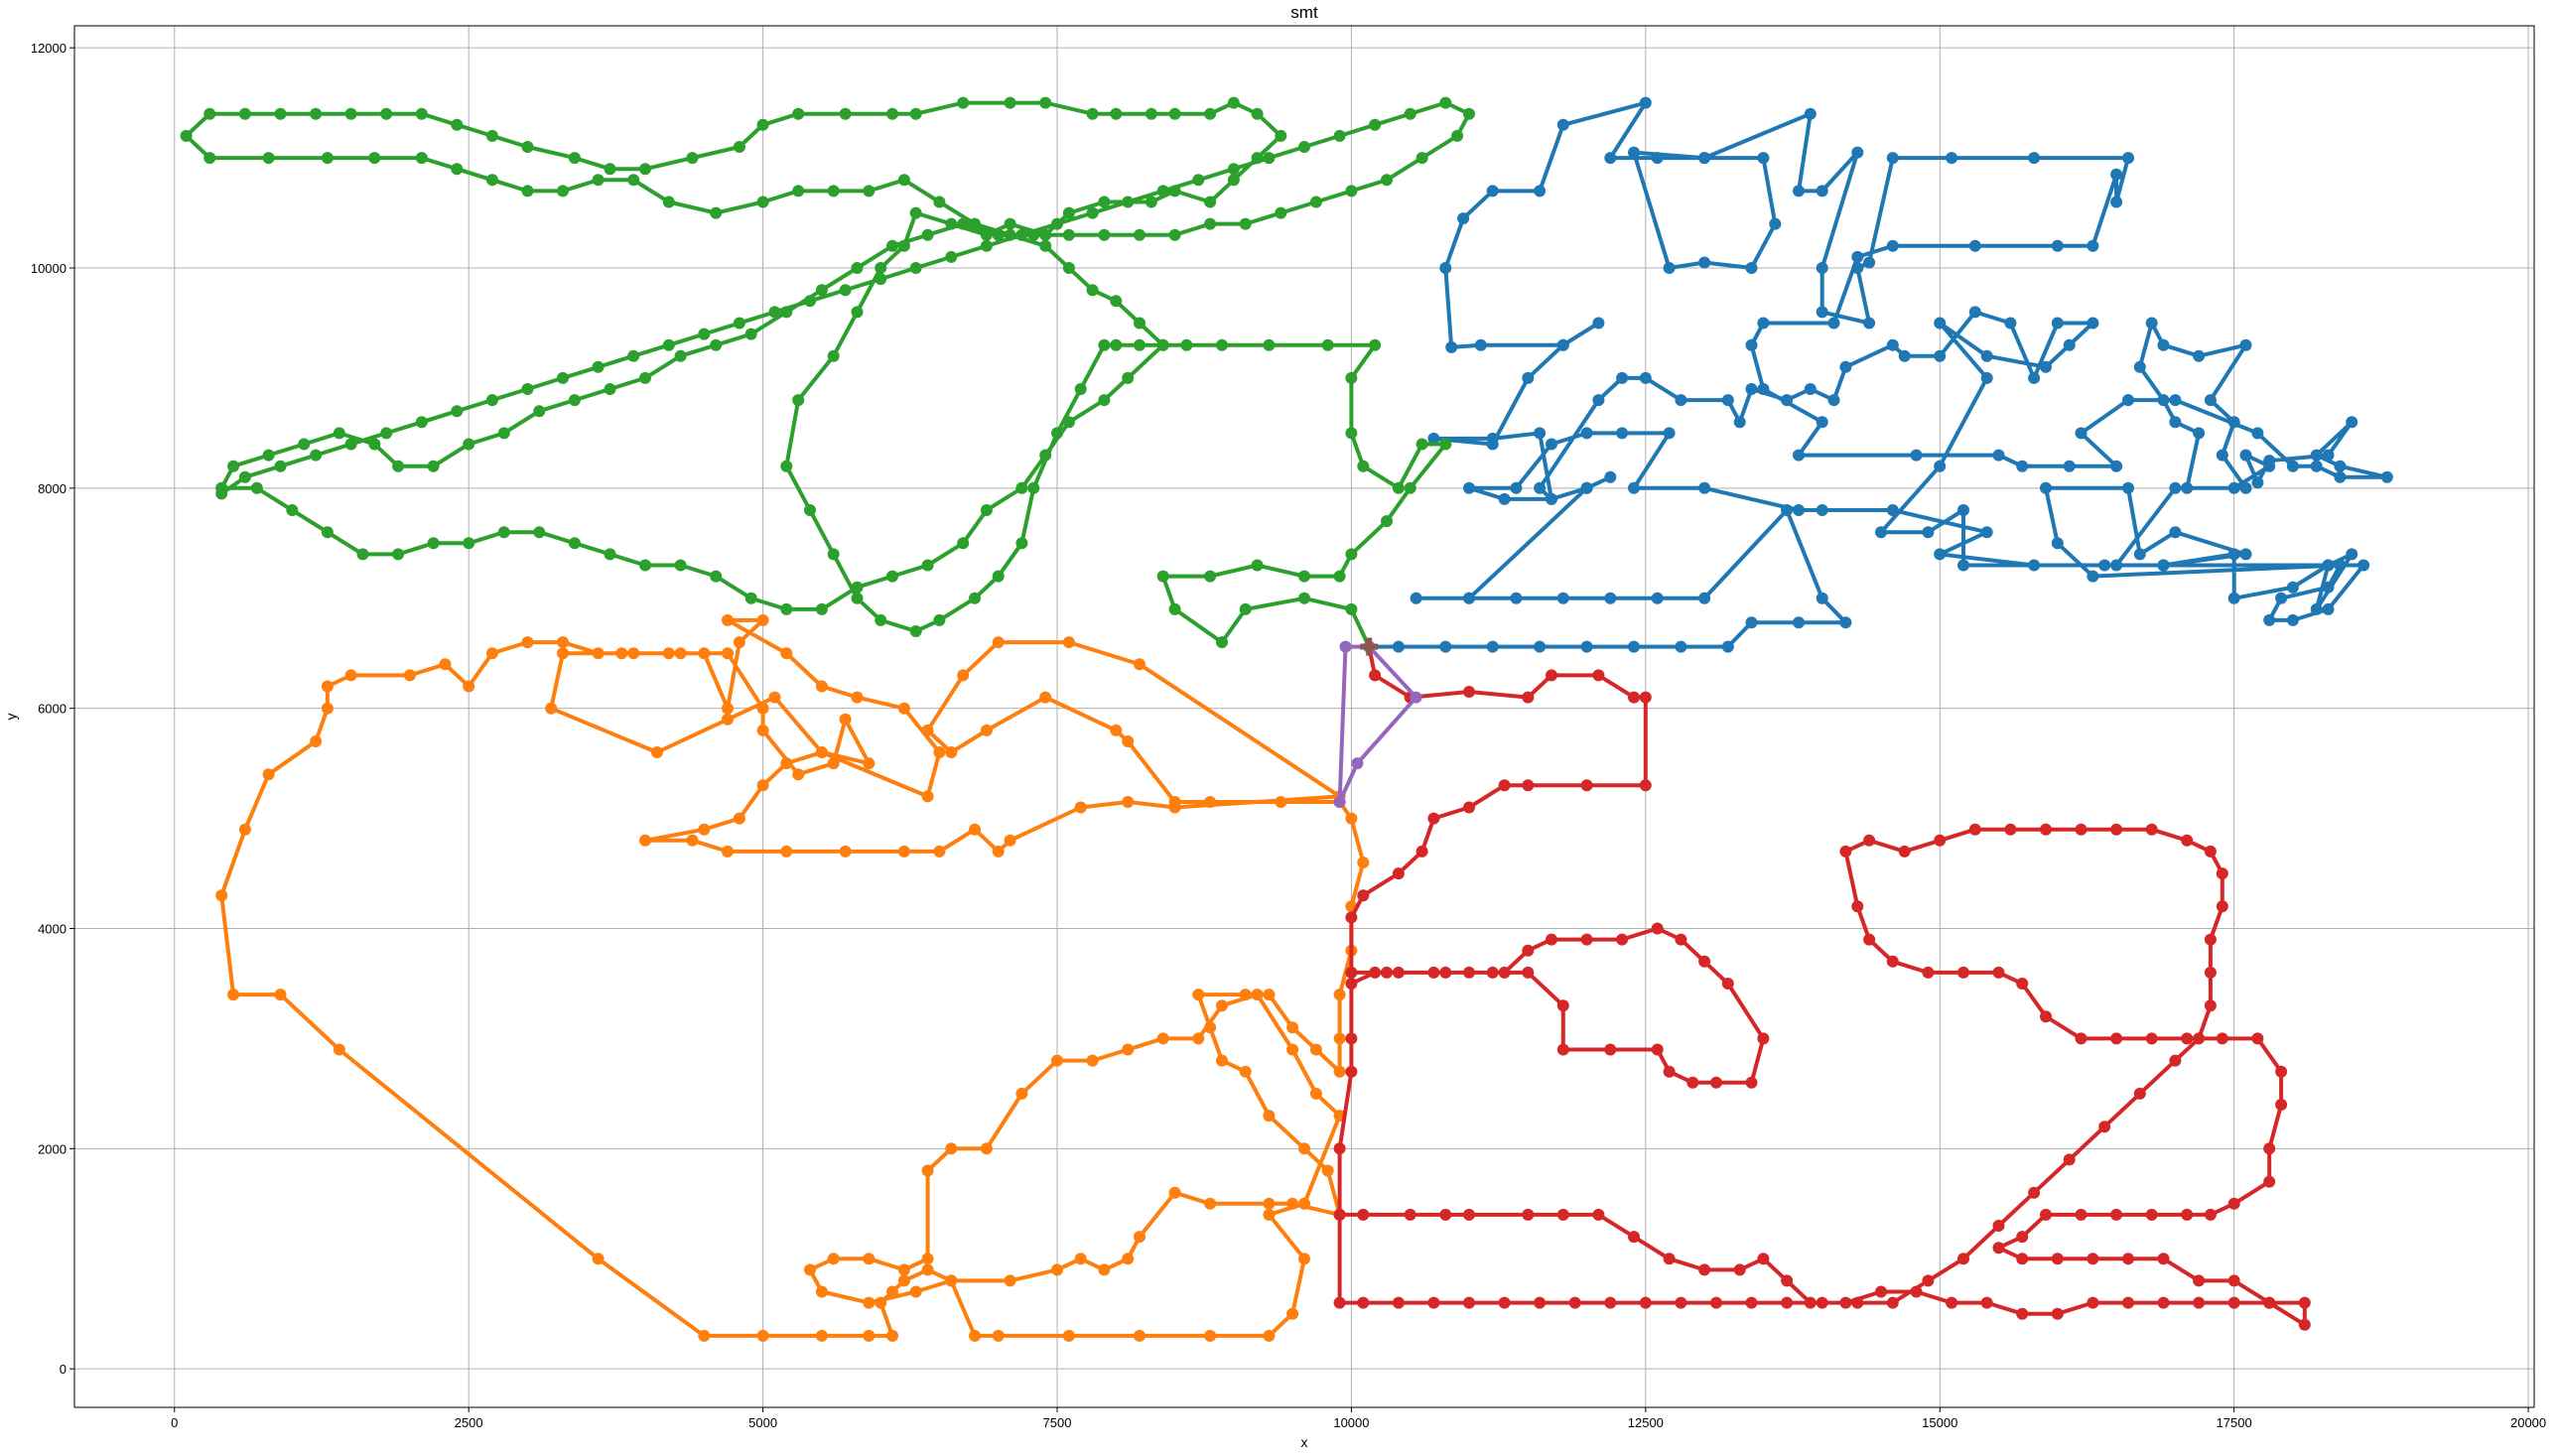 Image resolution: width=2560 pixels, height=1456 pixels. I want to click on depot-marker-vertical, so click(1369, 646).